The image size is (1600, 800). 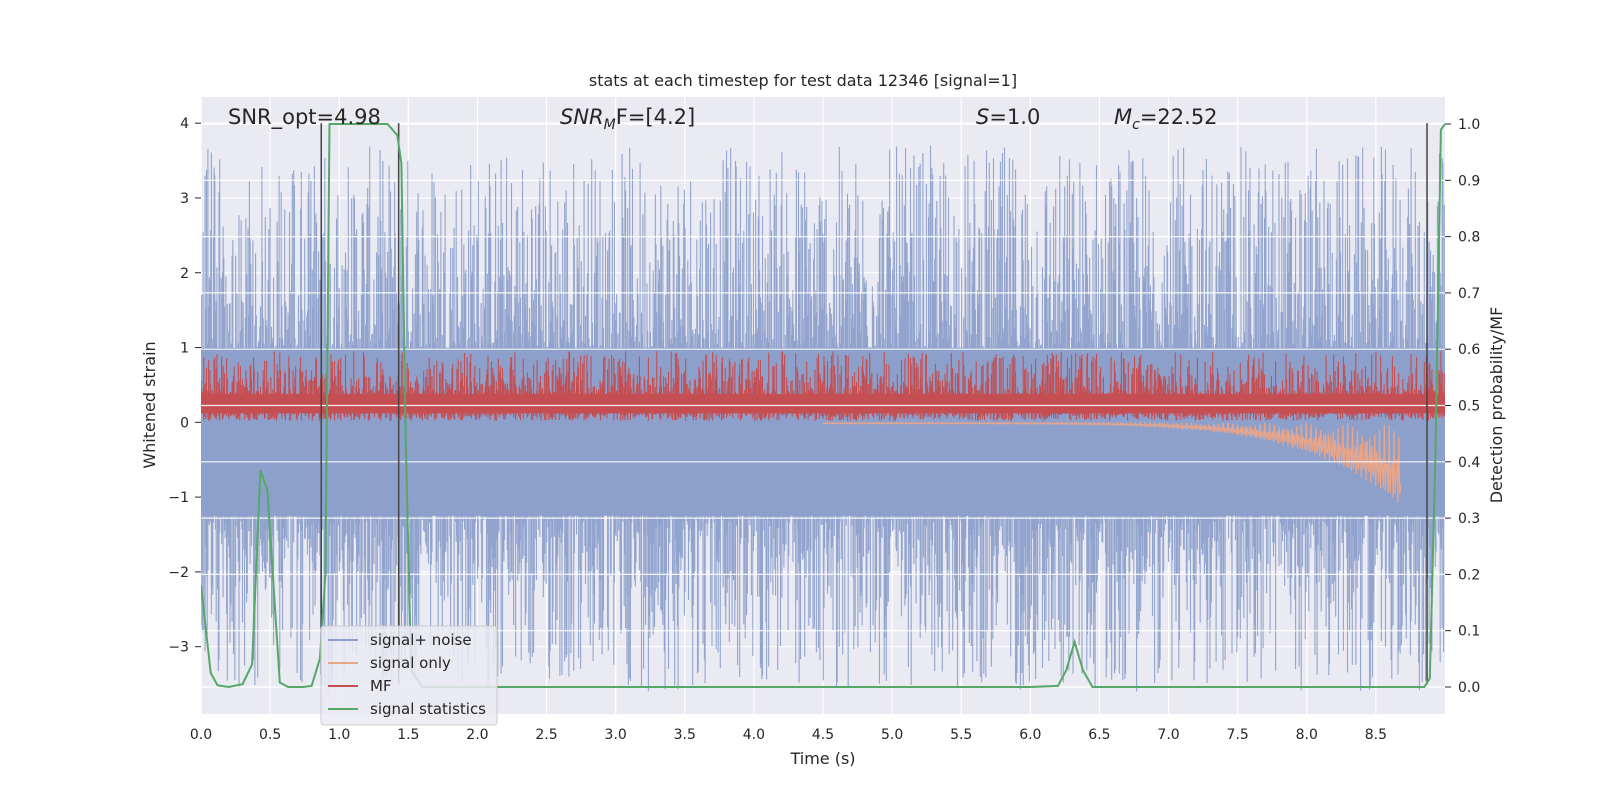 What do you see at coordinates (822, 758) in the screenshot?
I see `x-axis-label: Time (s)` at bounding box center [822, 758].